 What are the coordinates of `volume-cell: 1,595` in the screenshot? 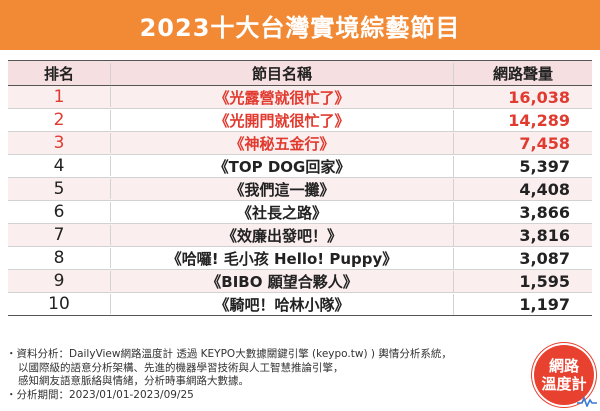 It's located at (544, 281).